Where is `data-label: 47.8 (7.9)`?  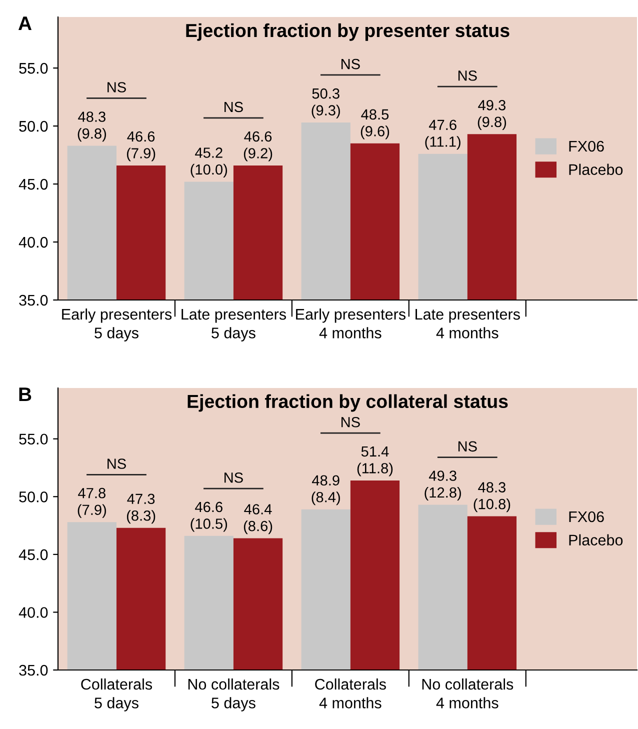 data-label: 47.8 (7.9) is located at coordinates (92, 503).